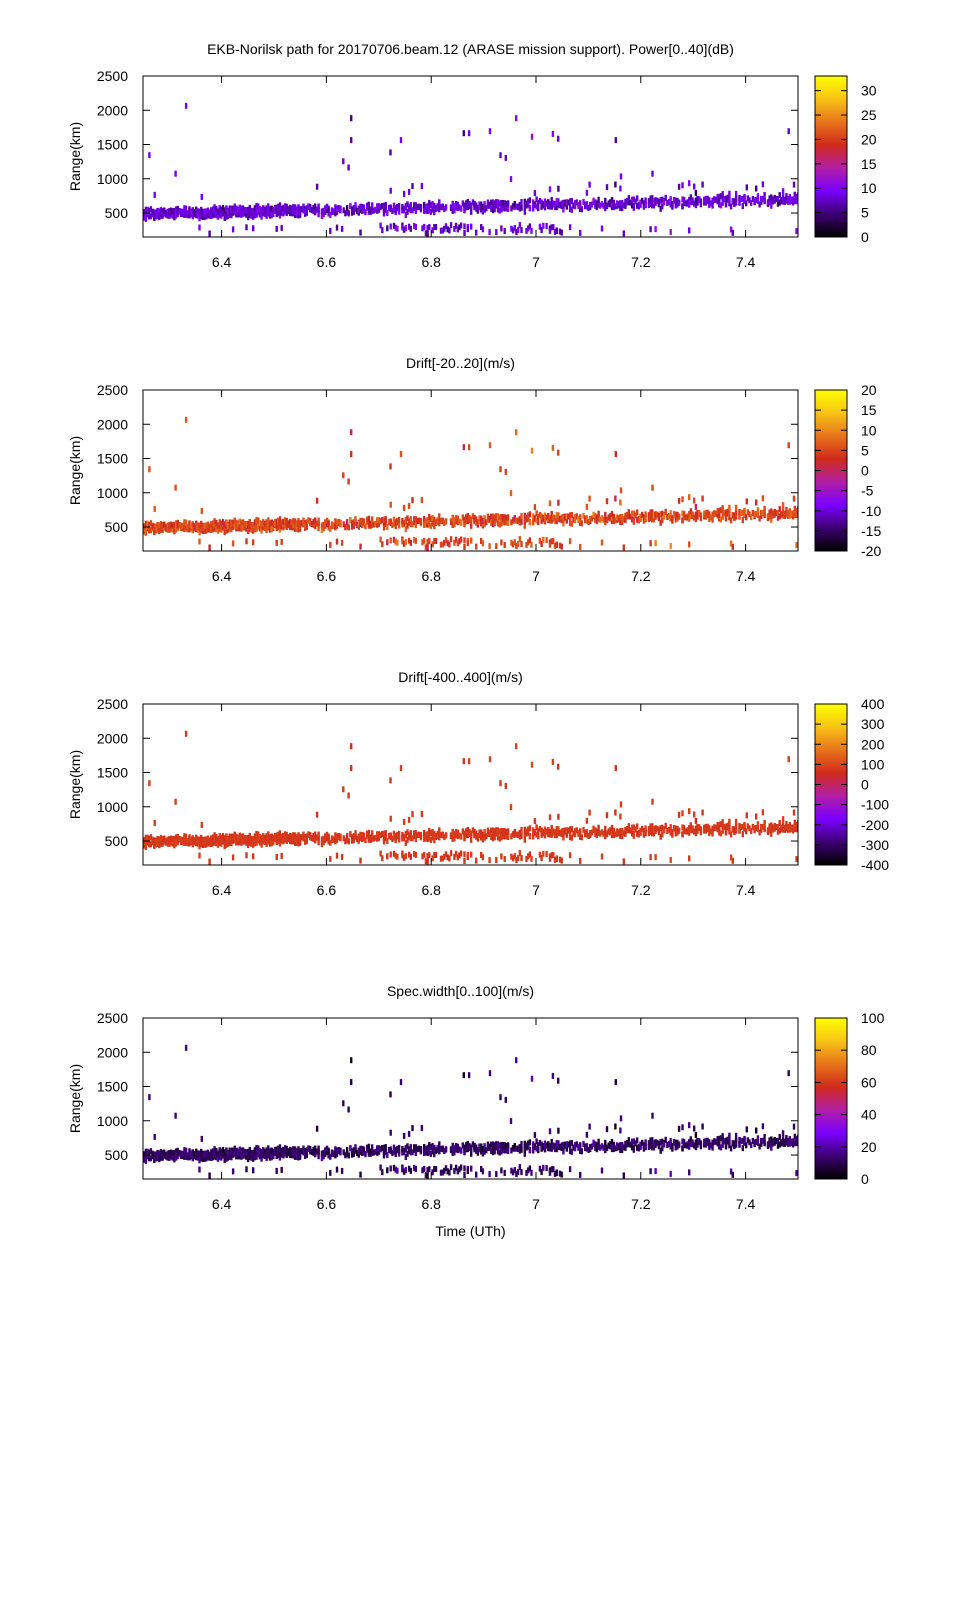 The image size is (960, 1600). I want to click on plot-frame, so click(470, 156).